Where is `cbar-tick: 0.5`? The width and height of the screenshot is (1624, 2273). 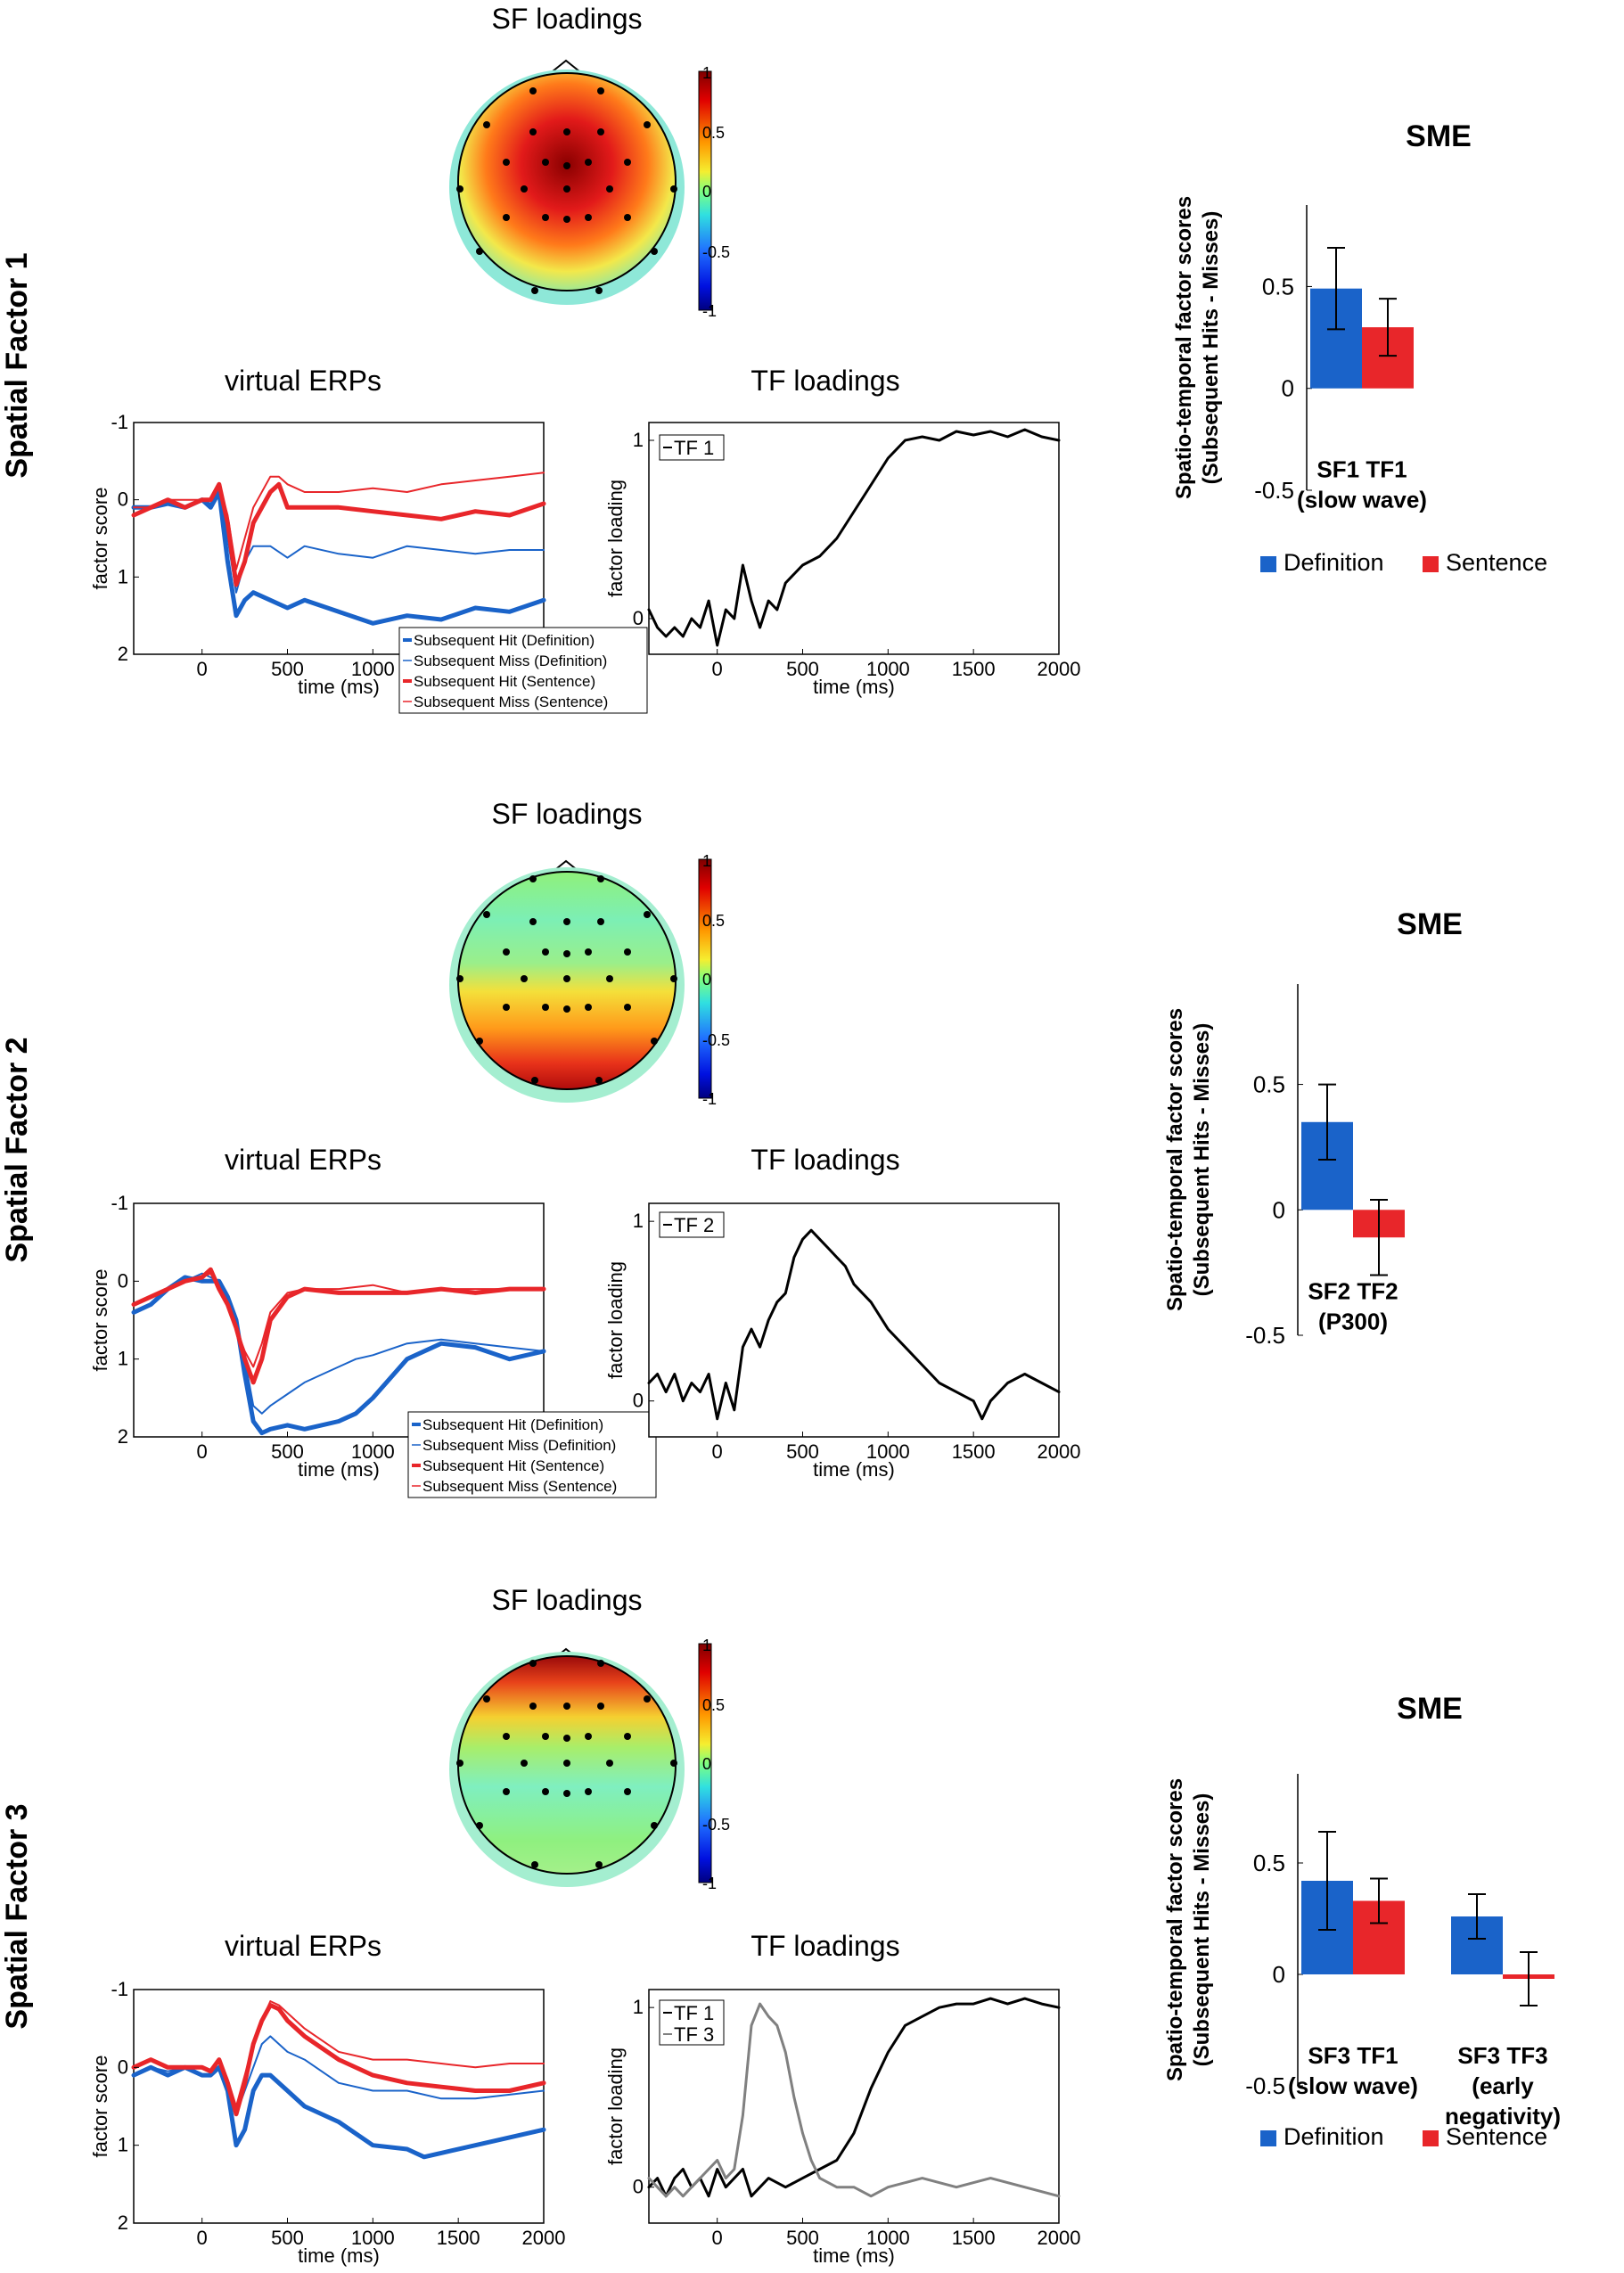 cbar-tick: 0.5 is located at coordinates (713, 133).